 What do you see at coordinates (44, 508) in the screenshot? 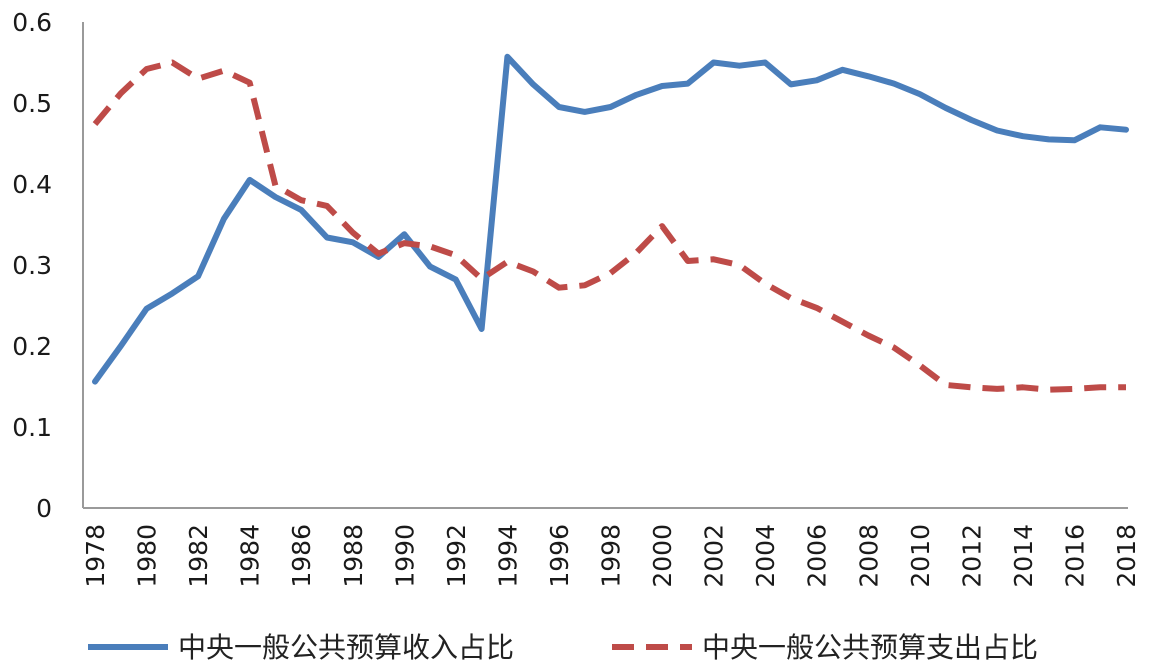
I see `y-tick-label: 0` at bounding box center [44, 508].